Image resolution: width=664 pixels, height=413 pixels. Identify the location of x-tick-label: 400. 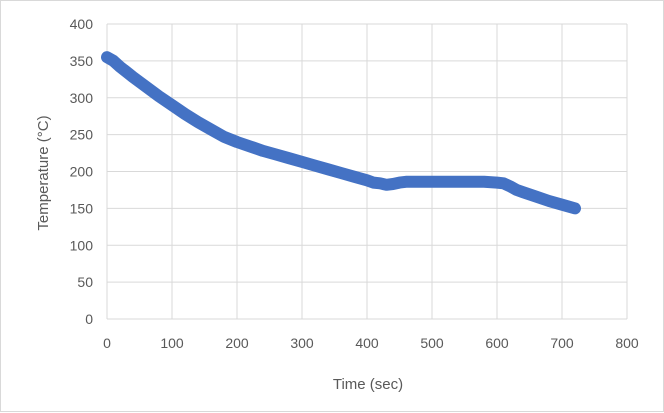
(367, 343).